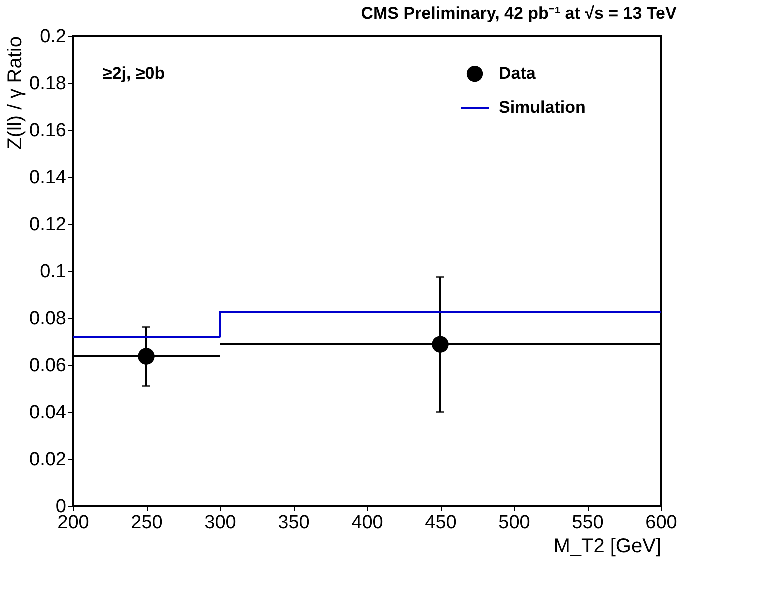 This screenshot has width=761, height=593. What do you see at coordinates (514, 523) in the screenshot?
I see `x-tick-label: 500` at bounding box center [514, 523].